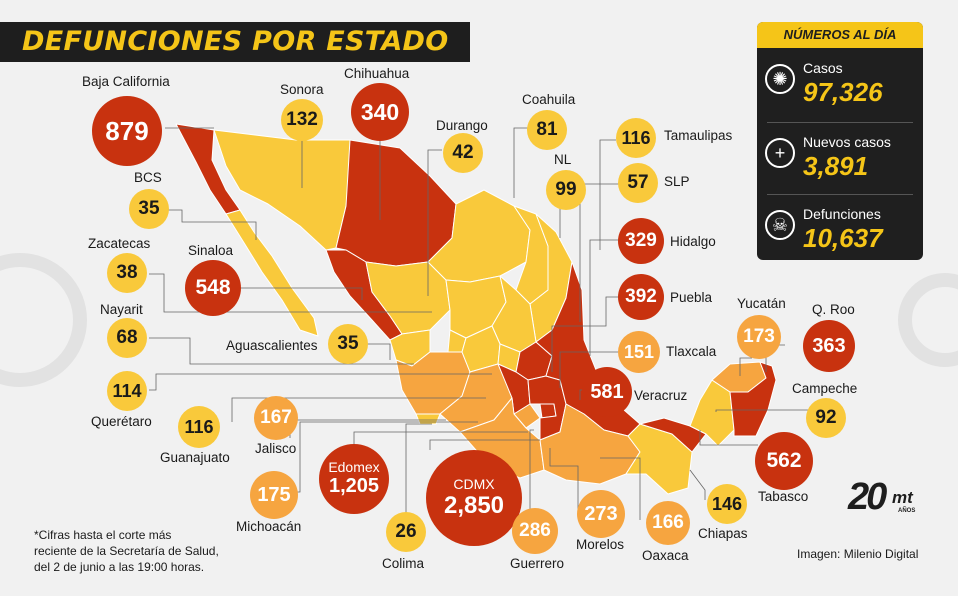 The height and width of the screenshot is (596, 958). Describe the element at coordinates (829, 346) in the screenshot. I see `state-value: 363` at that location.